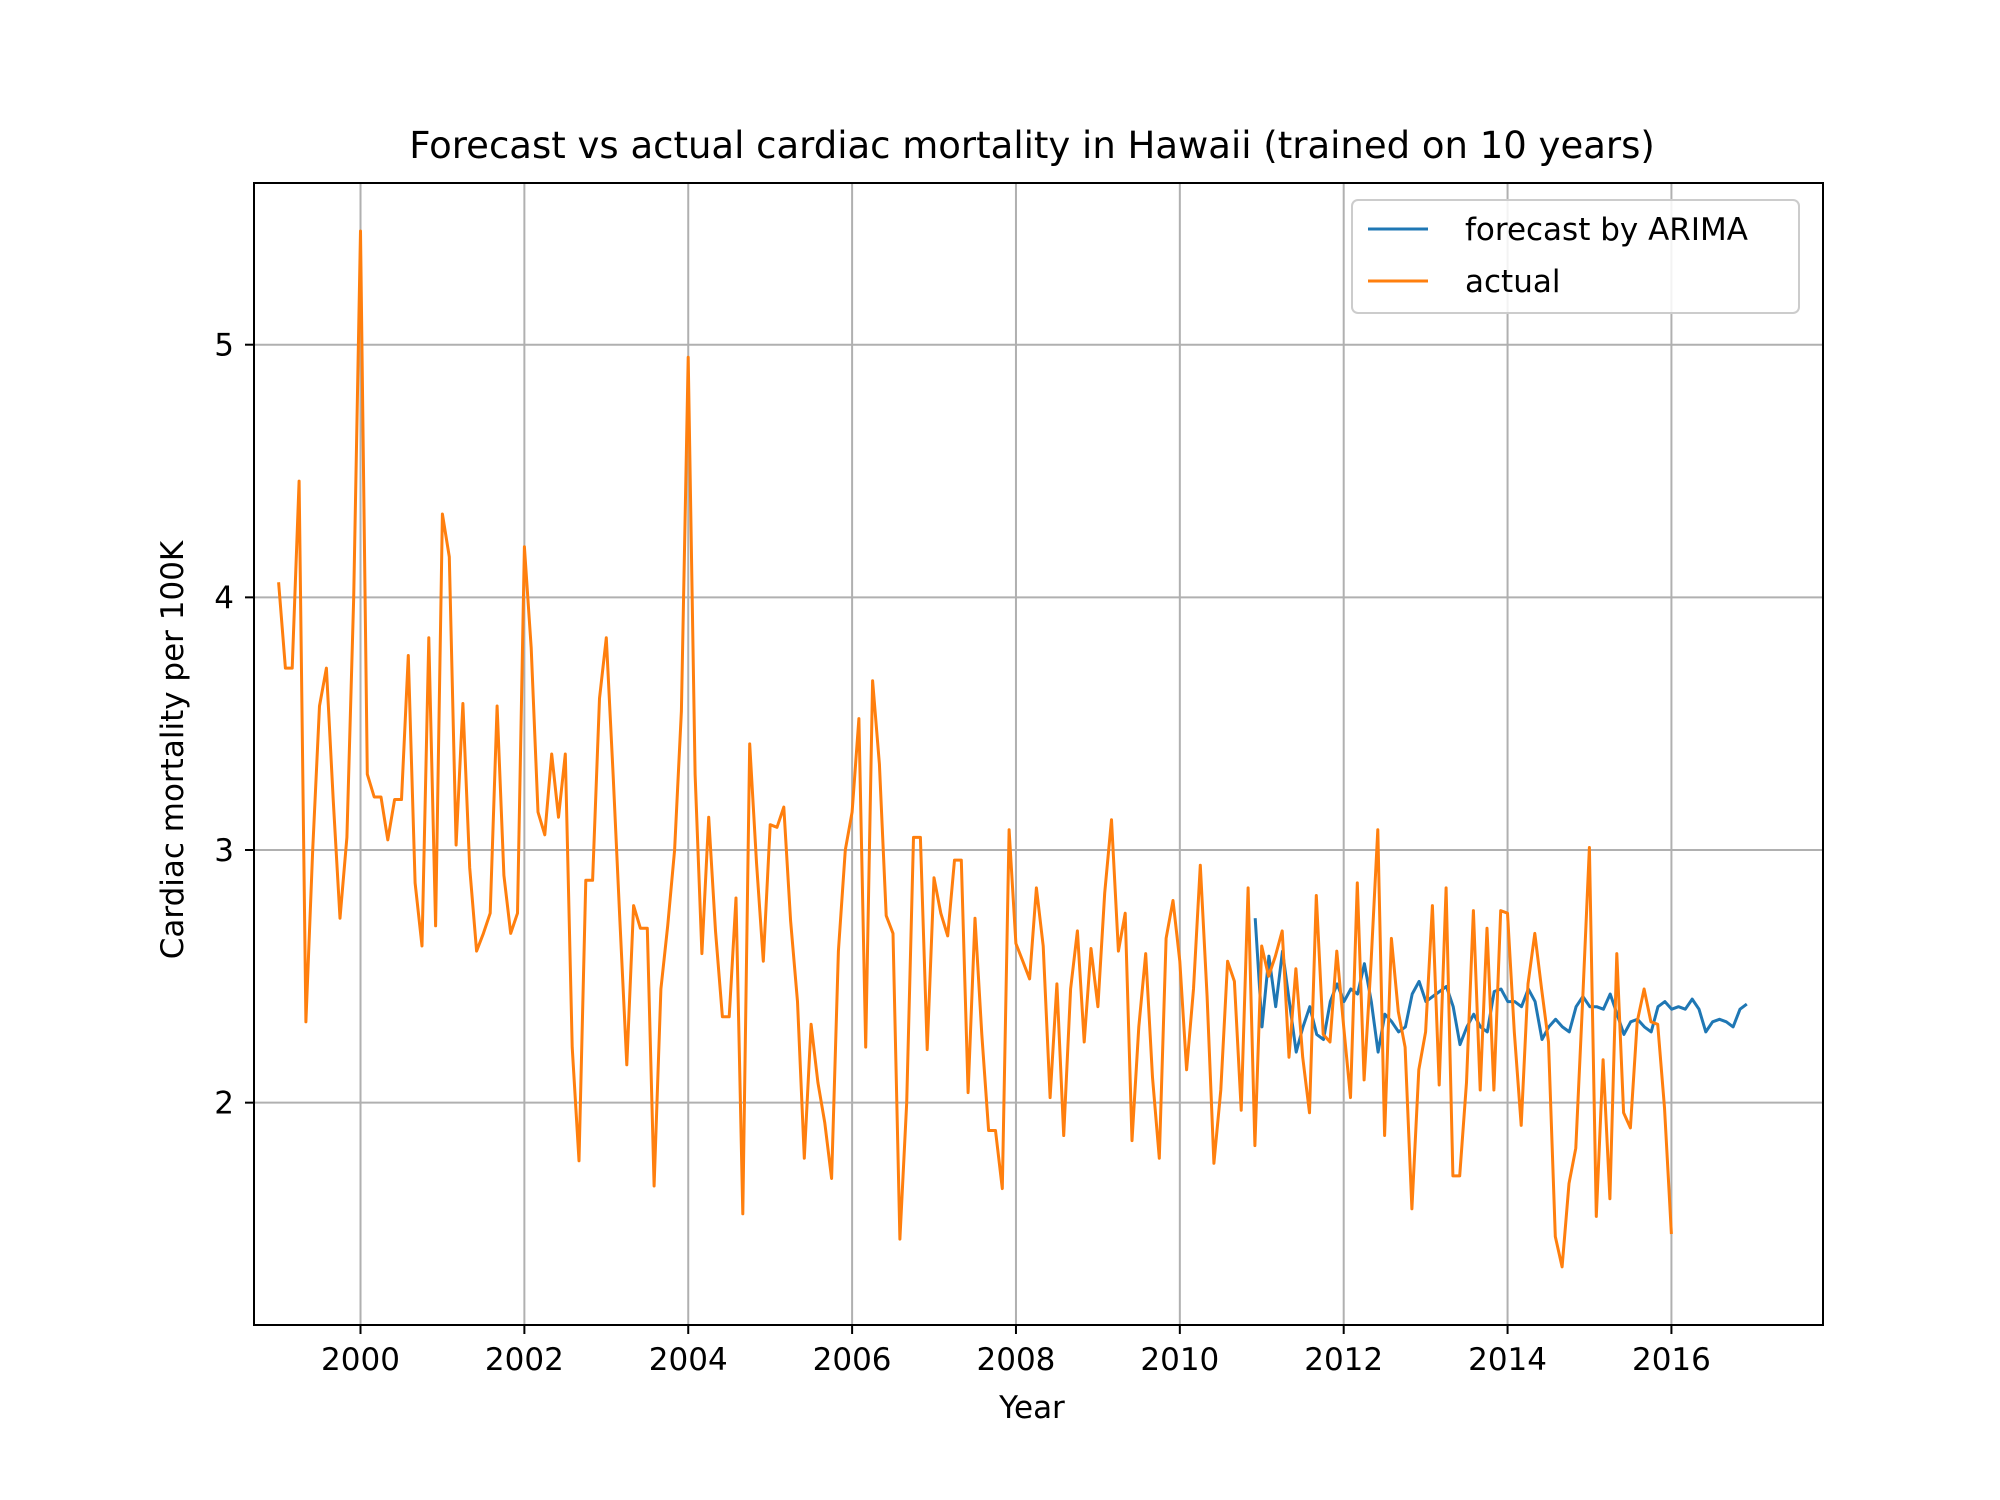  What do you see at coordinates (852, 1360) in the screenshot?
I see `x-tick-label: 2006` at bounding box center [852, 1360].